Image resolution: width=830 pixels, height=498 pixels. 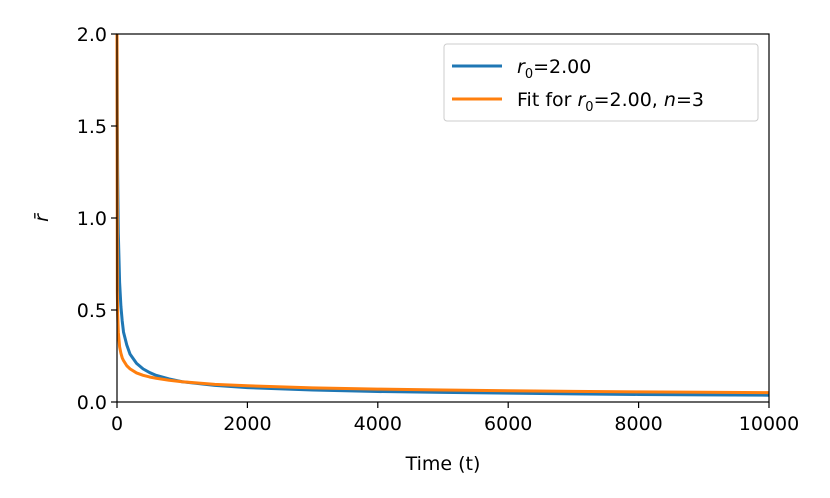 I want to click on legend-box, so click(x=601, y=82).